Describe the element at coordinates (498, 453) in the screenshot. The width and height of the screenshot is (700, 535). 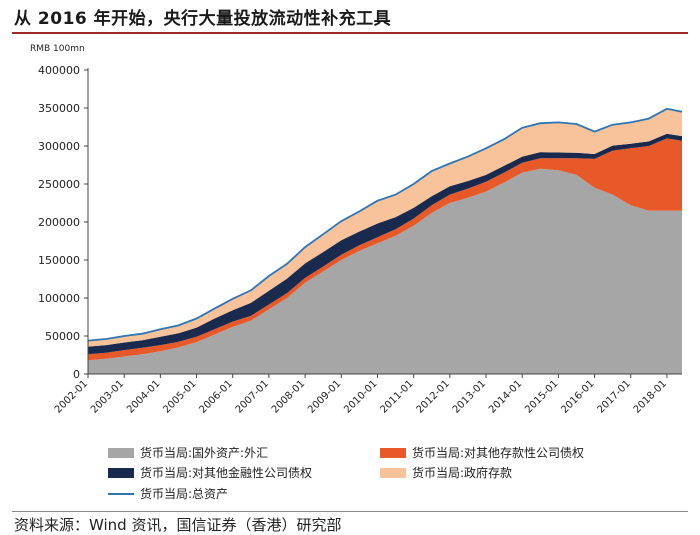
I see `legend-label-claims-odc: 货币当局:对其他存款性公司债权` at that location.